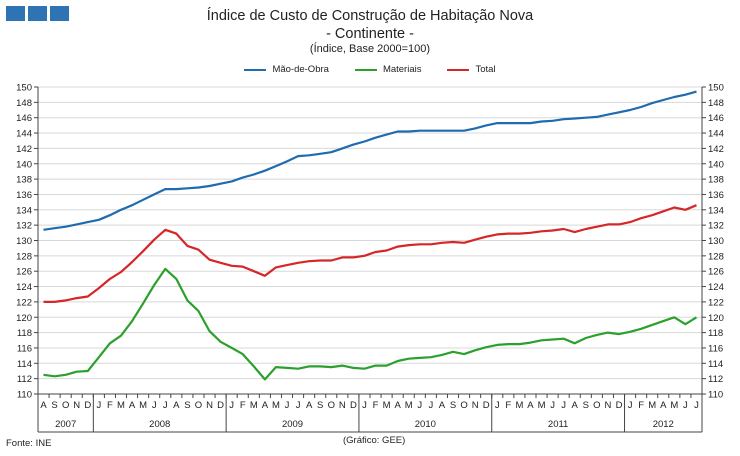 The width and height of the screenshot is (740, 456). What do you see at coordinates (37, 13) in the screenshot?
I see `gee-logo` at bounding box center [37, 13].